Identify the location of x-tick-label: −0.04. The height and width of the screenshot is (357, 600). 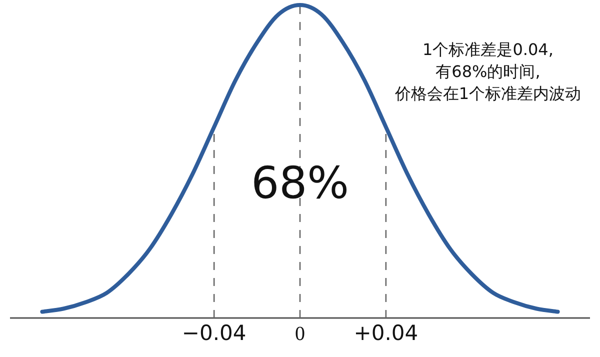
(214, 333).